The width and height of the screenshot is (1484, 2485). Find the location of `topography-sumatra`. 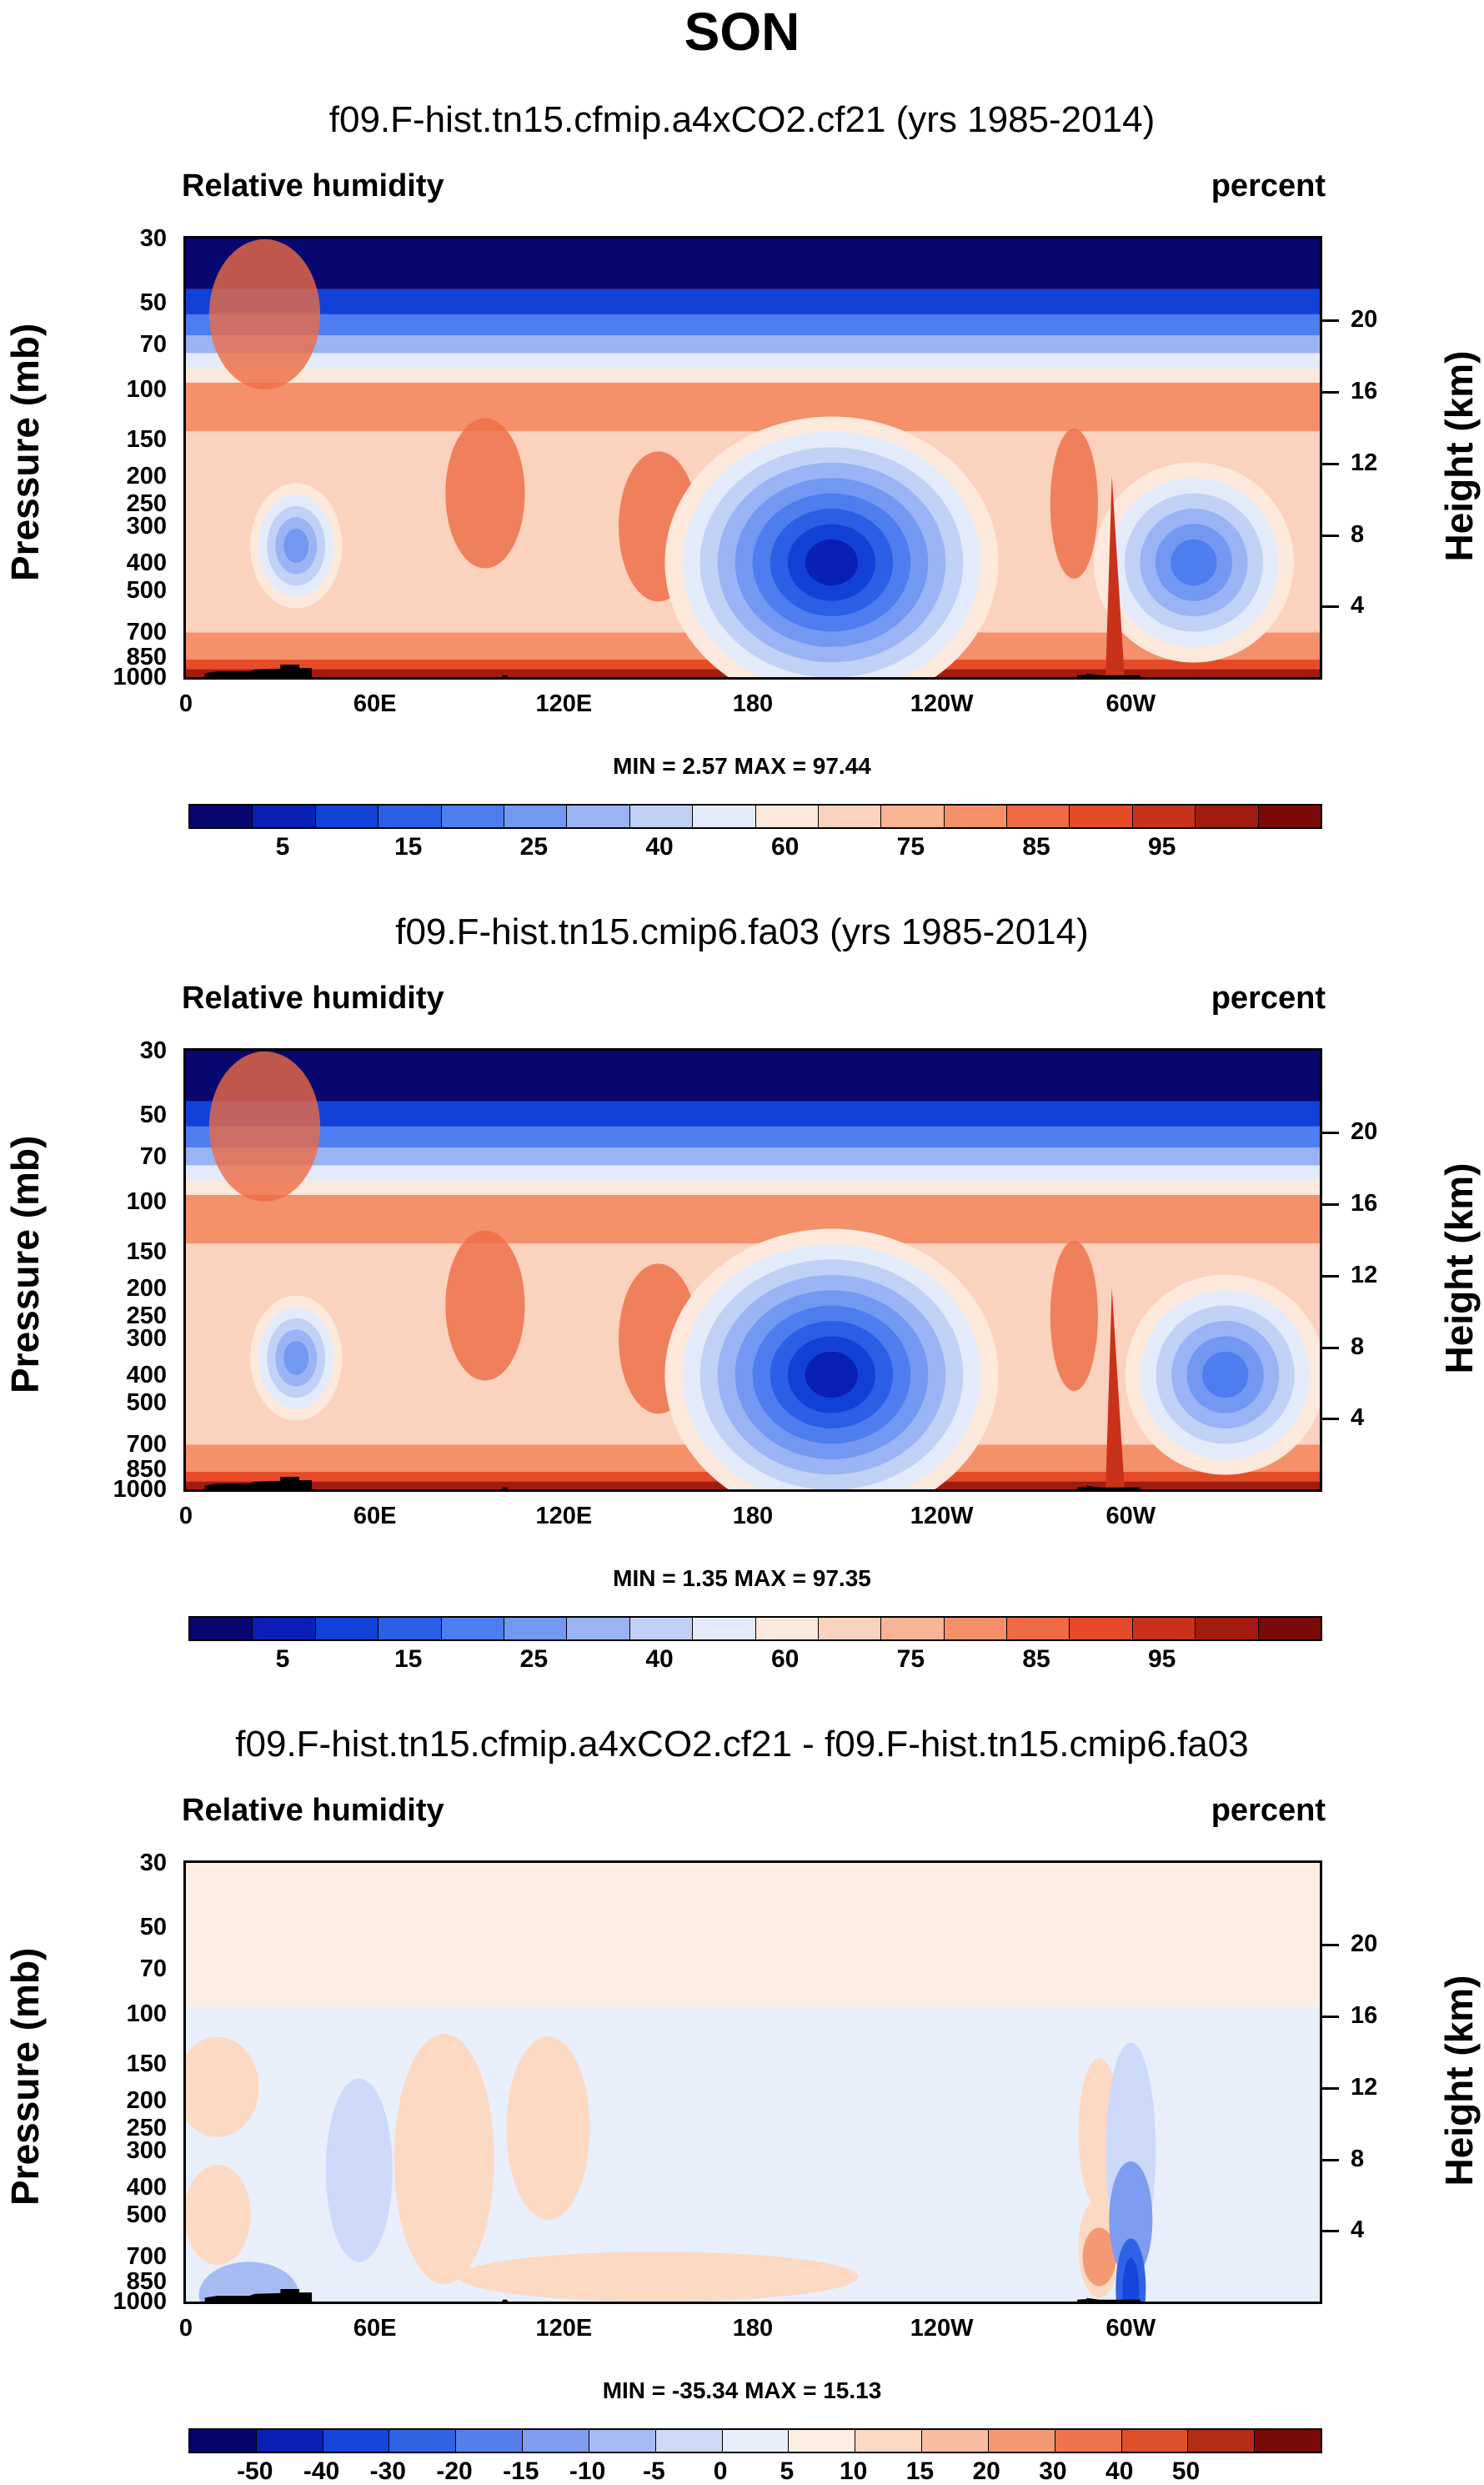

topography-sumatra is located at coordinates (505, 1488).